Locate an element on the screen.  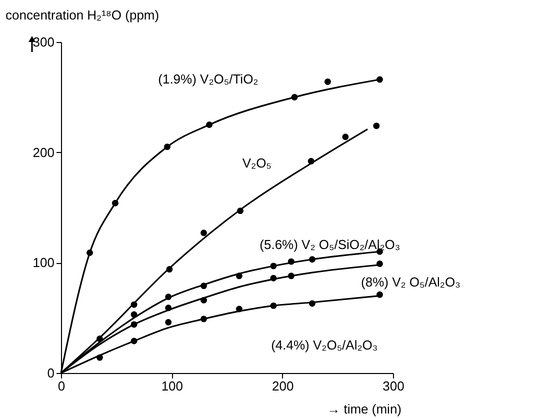
x-tick-label: 200 is located at coordinates (283, 386).